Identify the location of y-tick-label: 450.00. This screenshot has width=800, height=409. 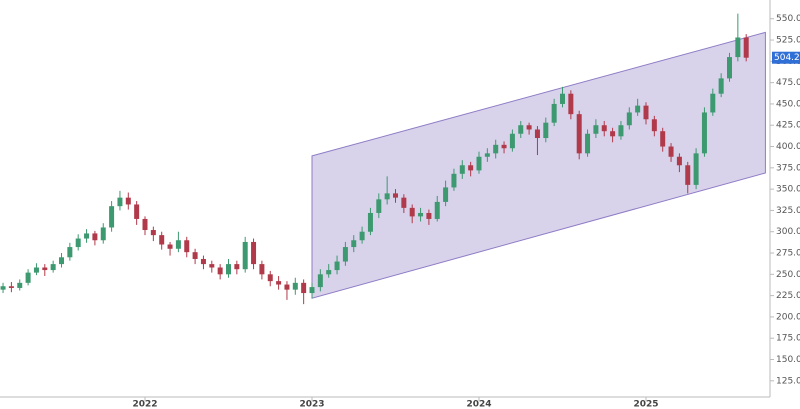
(788, 104).